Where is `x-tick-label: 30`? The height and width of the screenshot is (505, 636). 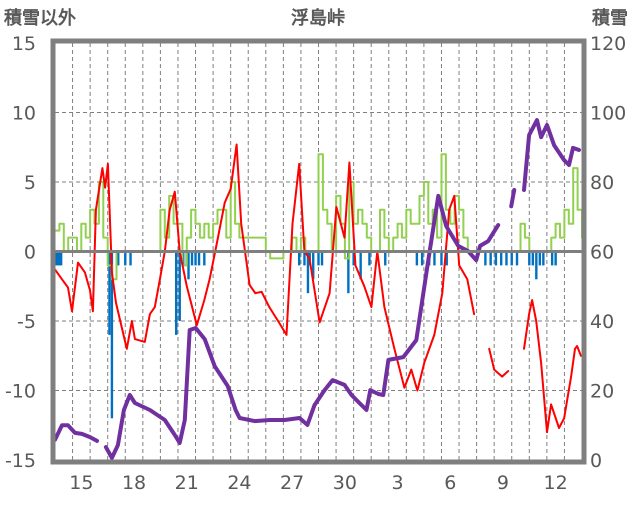
x-tick-label: 30 is located at coordinates (345, 483).